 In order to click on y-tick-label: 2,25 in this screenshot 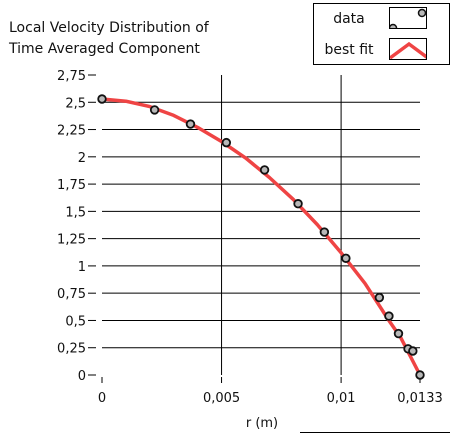, I will do `click(71, 131)`.